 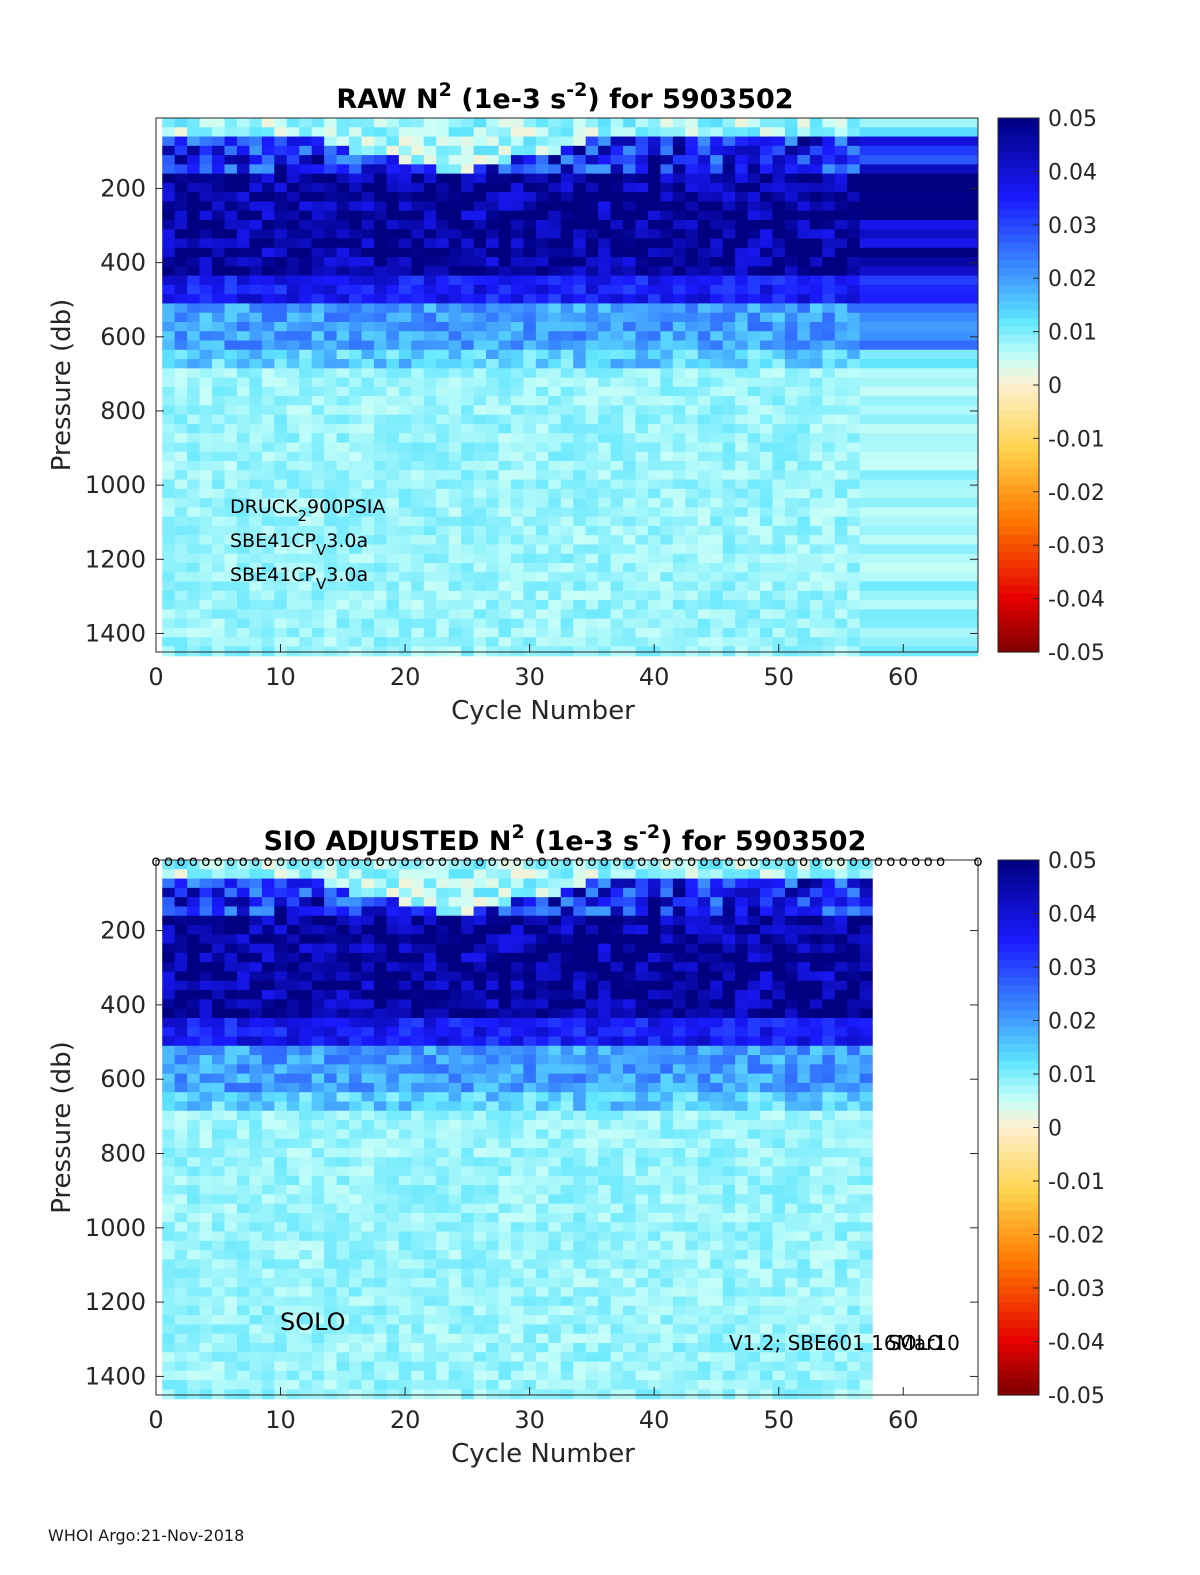 I want to click on x-tick-label: 0, so click(x=155, y=677).